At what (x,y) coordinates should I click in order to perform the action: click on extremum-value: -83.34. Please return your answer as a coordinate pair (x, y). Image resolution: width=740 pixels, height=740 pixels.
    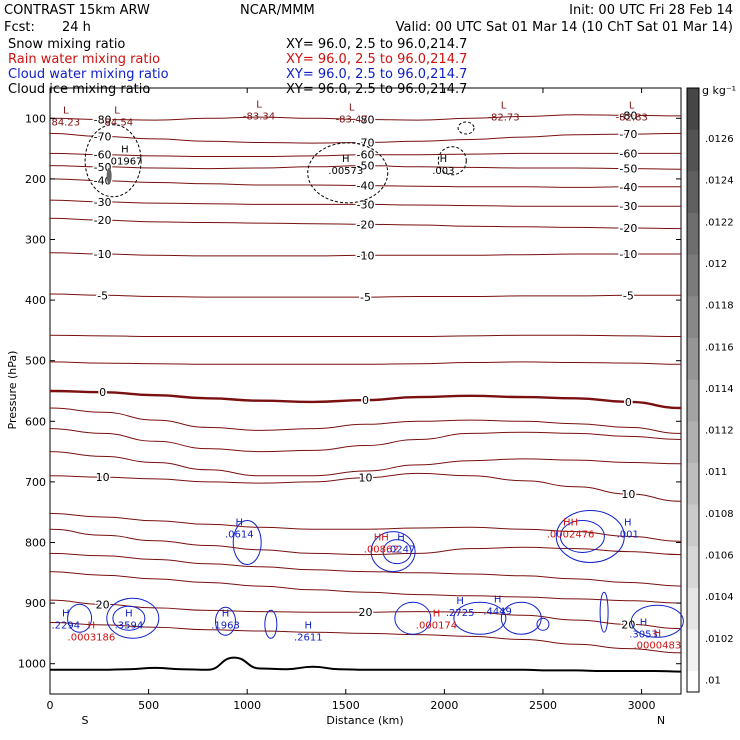
    Looking at the image, I should click on (259, 116).